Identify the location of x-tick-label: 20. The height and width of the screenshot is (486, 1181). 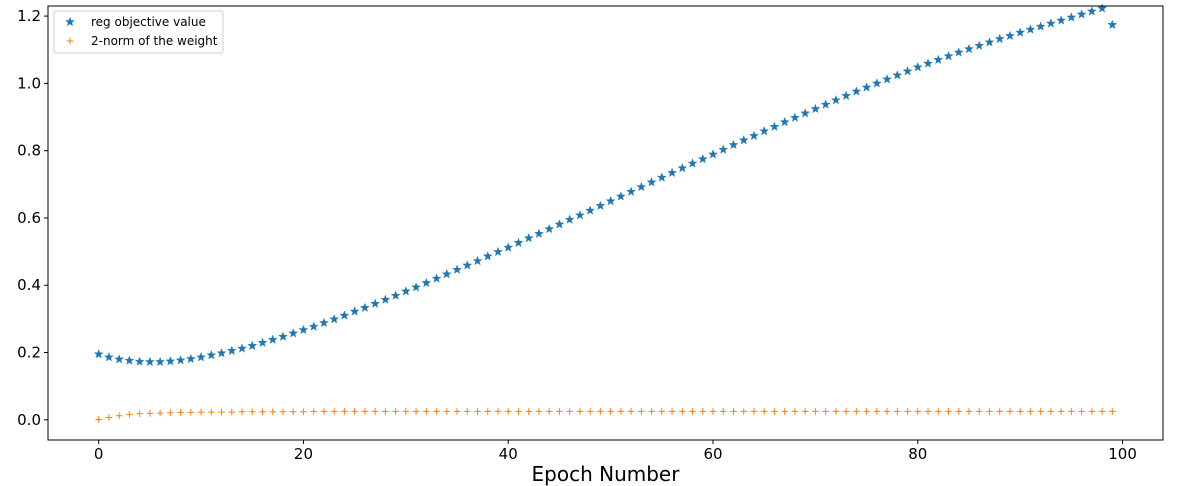
(303, 454).